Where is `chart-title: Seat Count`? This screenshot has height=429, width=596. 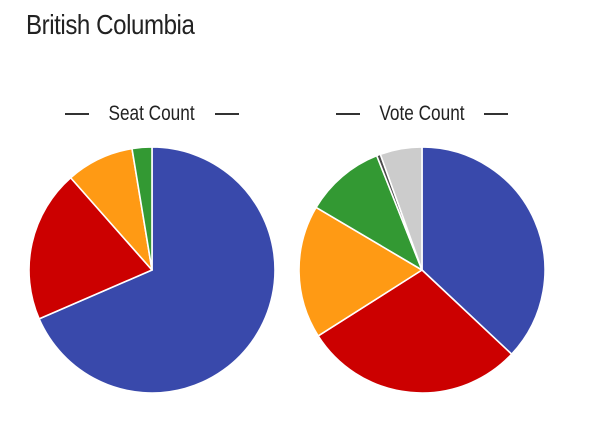 chart-title: Seat Count is located at coordinates (152, 113).